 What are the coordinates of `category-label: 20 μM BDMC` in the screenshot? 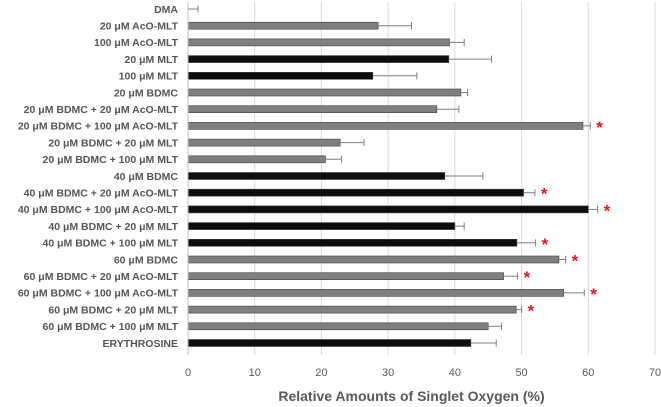 It's located at (146, 93).